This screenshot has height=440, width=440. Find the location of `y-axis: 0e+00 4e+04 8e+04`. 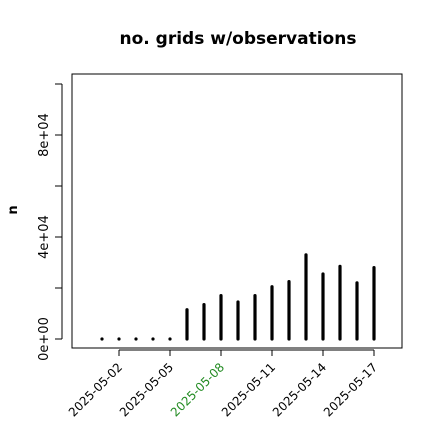

y-axis: 0e+00 4e+04 8e+04 is located at coordinates (50, 222).